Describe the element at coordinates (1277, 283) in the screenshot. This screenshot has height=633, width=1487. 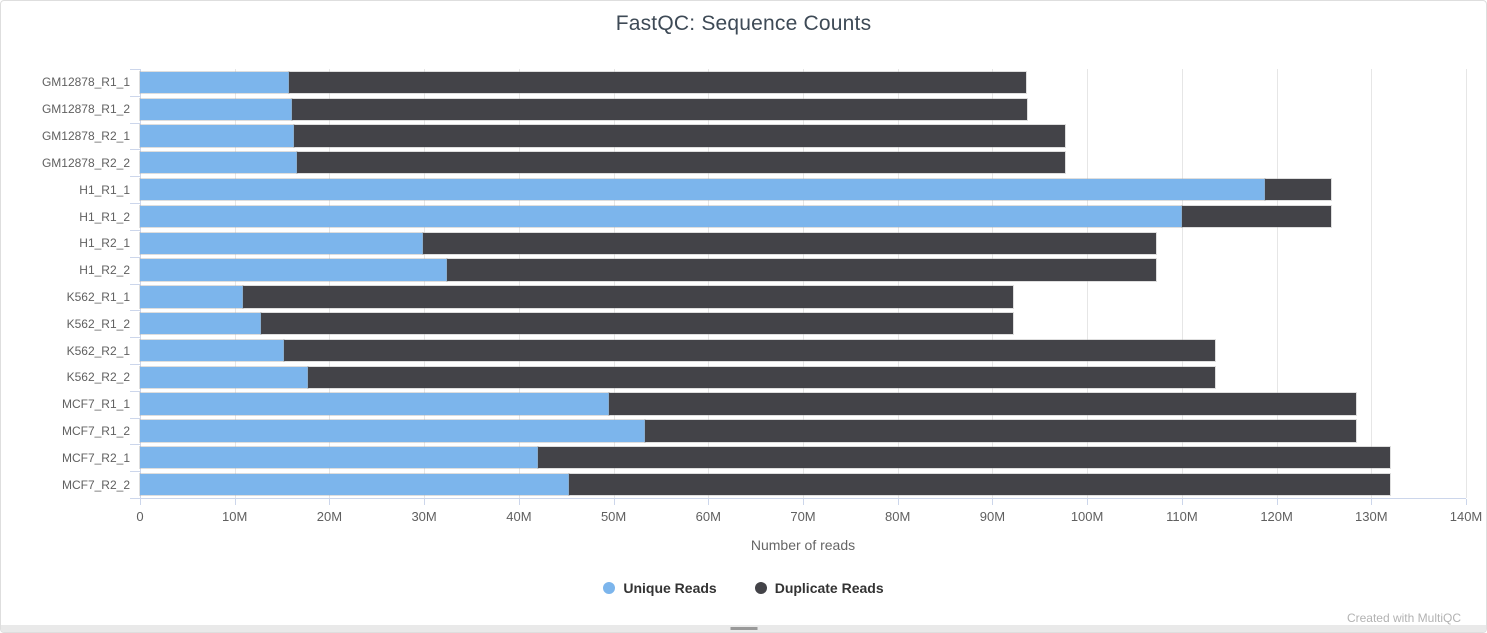
I see `gridline-120M` at that location.